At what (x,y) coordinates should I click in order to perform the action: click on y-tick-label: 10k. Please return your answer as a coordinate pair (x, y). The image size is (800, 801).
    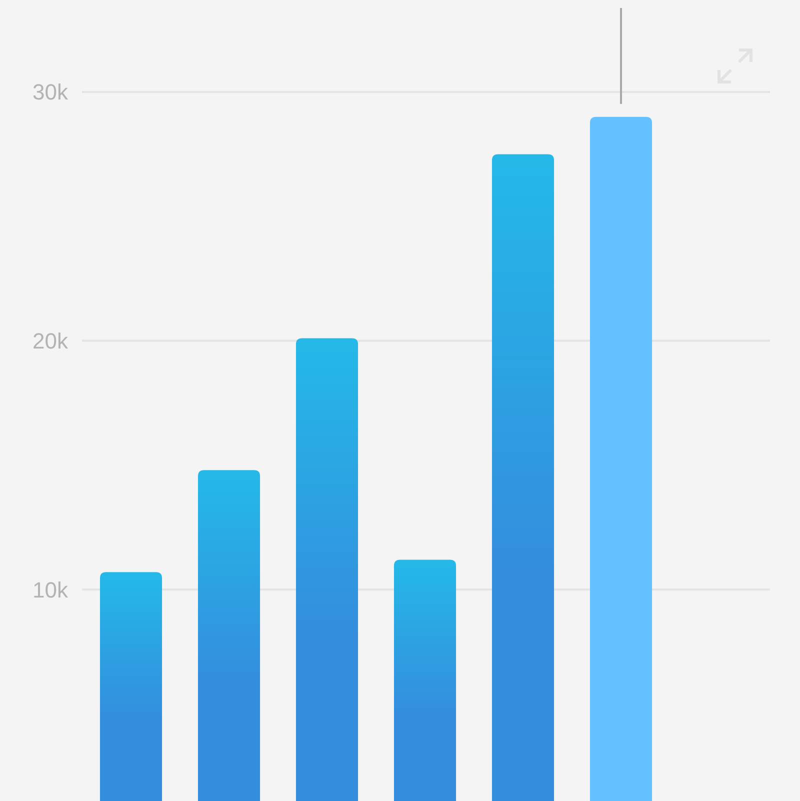
    Looking at the image, I should click on (50, 589).